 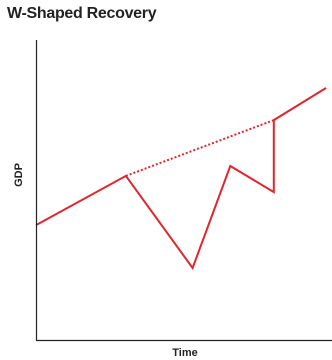 I want to click on x-axis-label: Time, so click(x=184, y=353).